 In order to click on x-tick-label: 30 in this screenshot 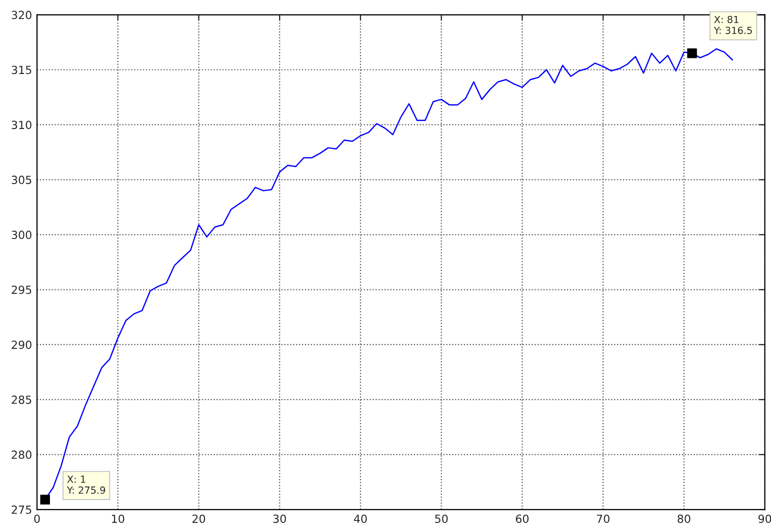, I will do `click(279, 518)`.